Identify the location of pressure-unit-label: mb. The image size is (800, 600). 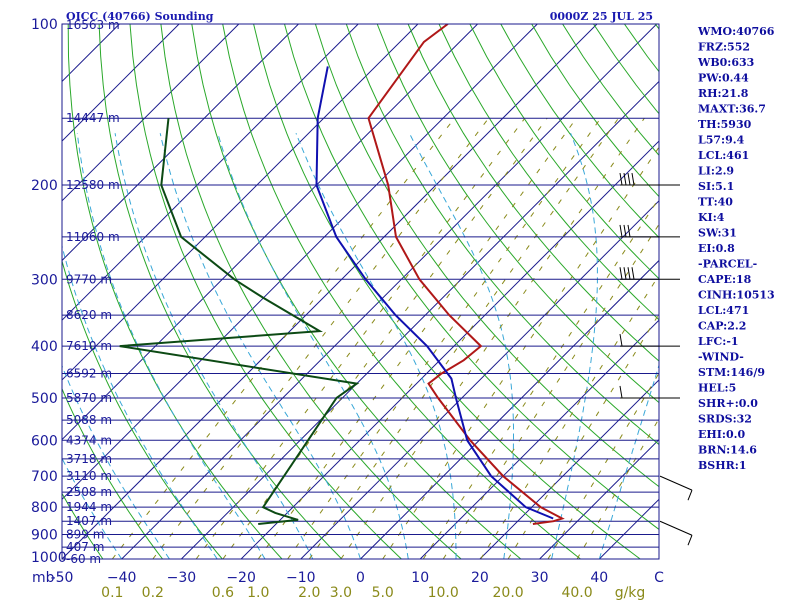
(43, 578).